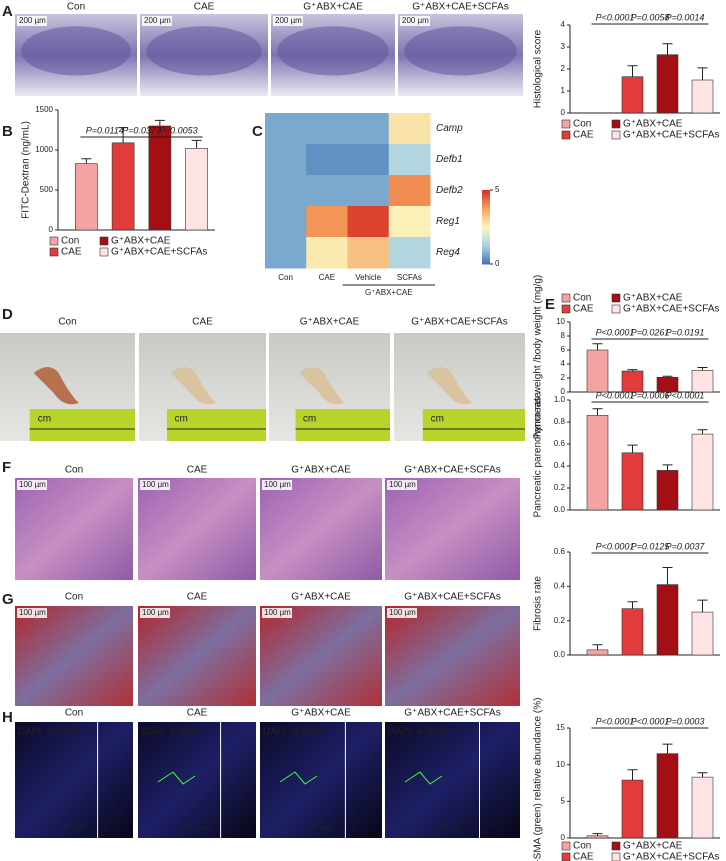  I want to click on y-tick-label: 0.6, so click(560, 443).